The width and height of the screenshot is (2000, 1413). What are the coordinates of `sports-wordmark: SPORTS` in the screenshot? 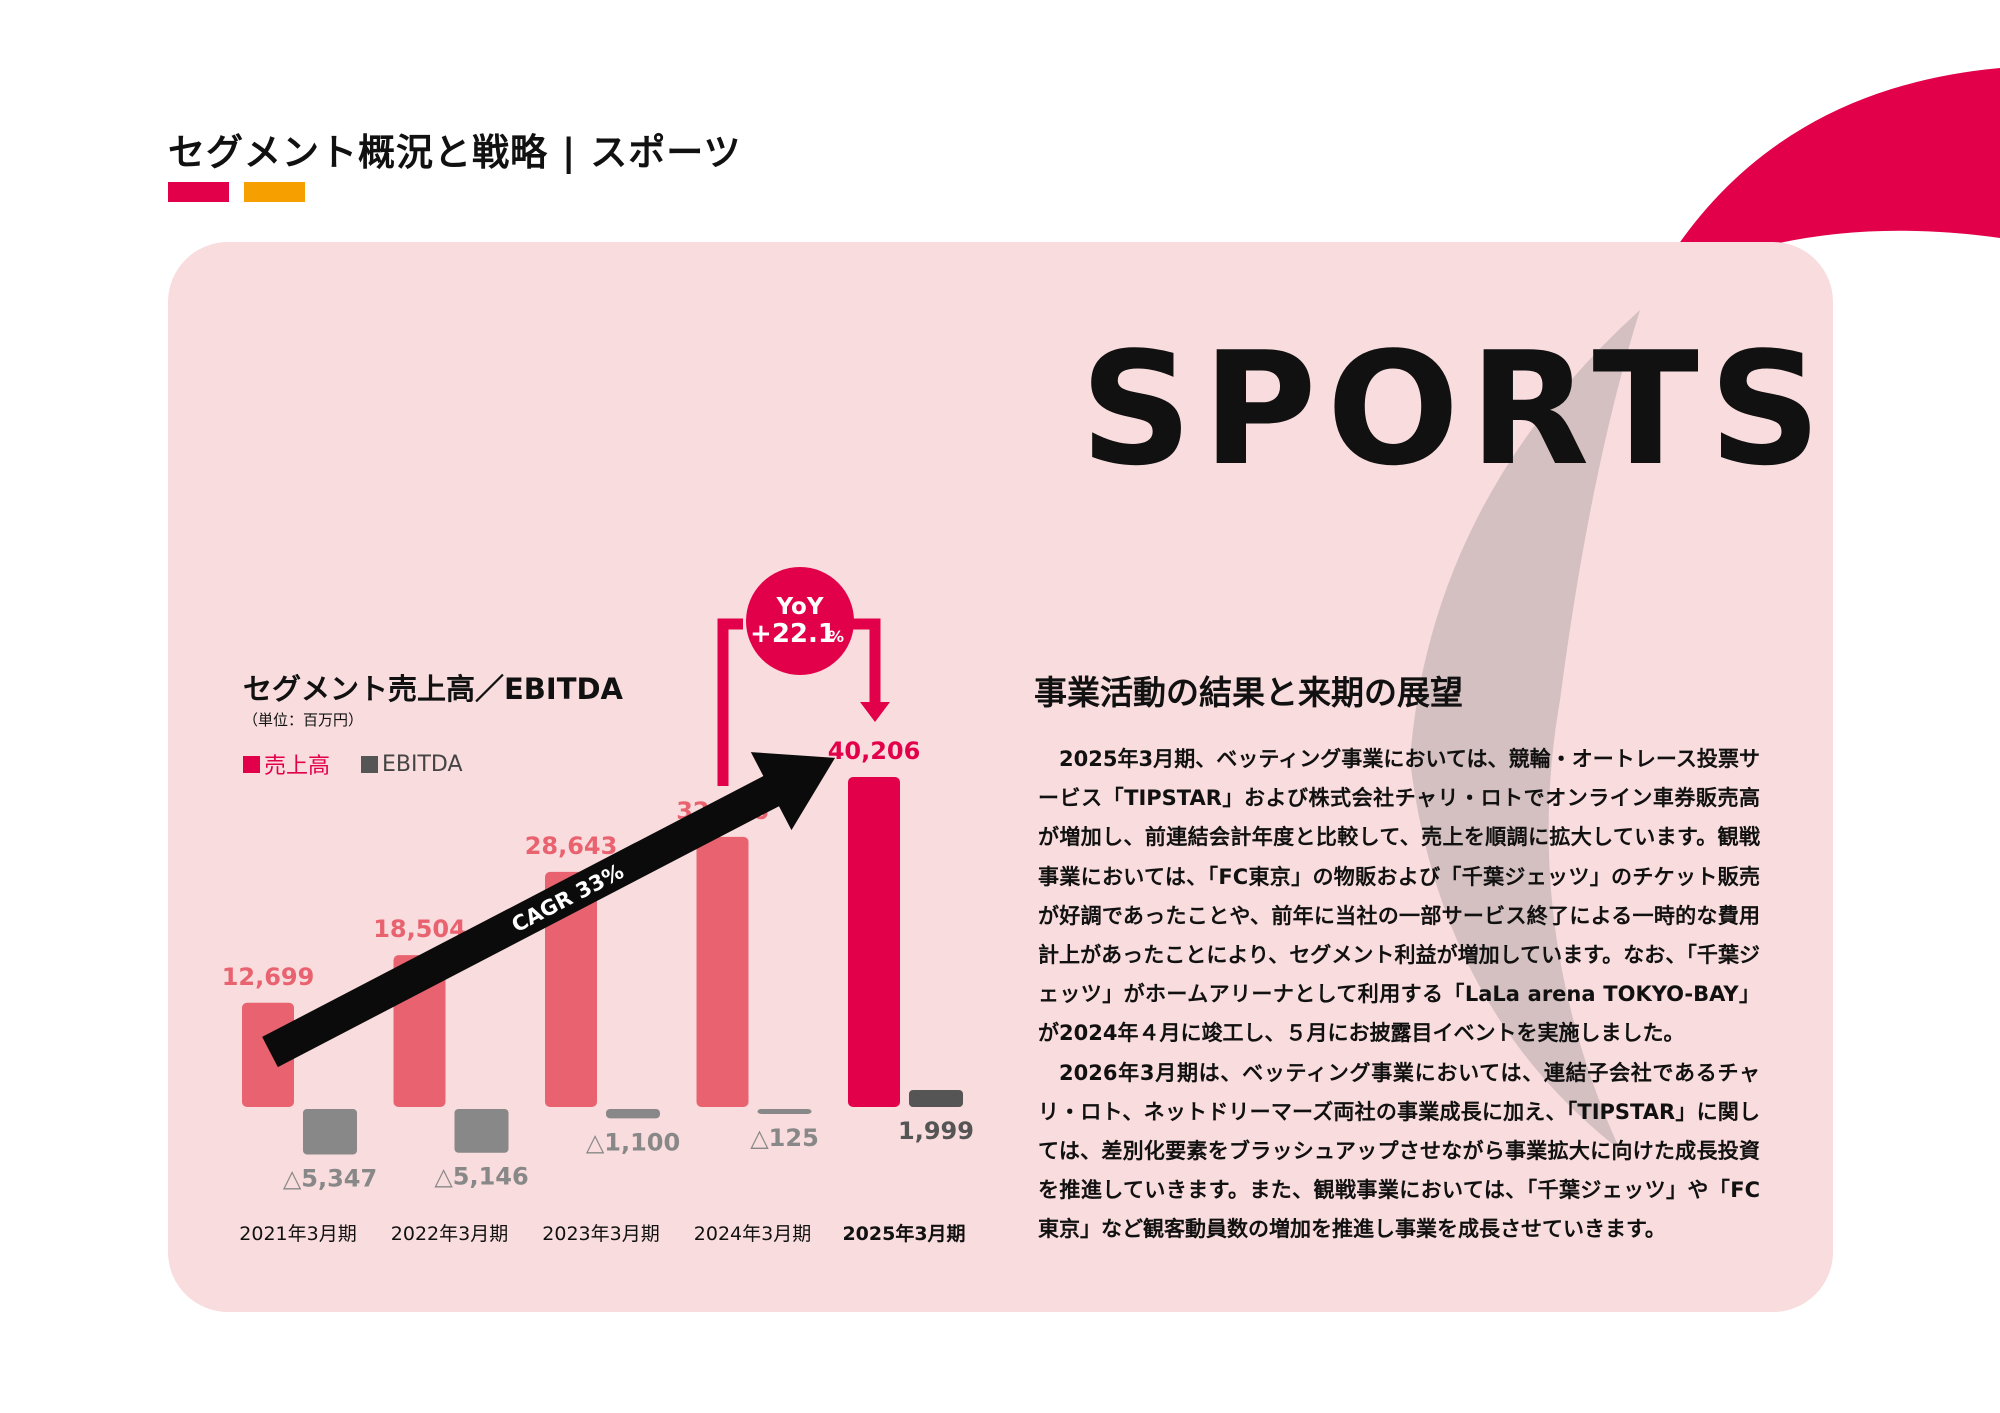 It's located at (1456, 409).